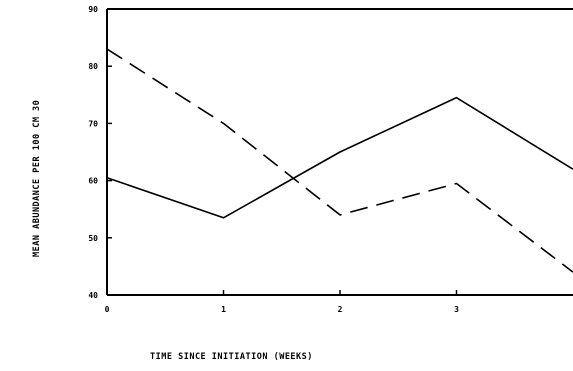 The height and width of the screenshot is (371, 573). Describe the element at coordinates (37, 178) in the screenshot. I see `y-axis-title: MEAN ABUNDANCE PER 100 CM 30` at that location.